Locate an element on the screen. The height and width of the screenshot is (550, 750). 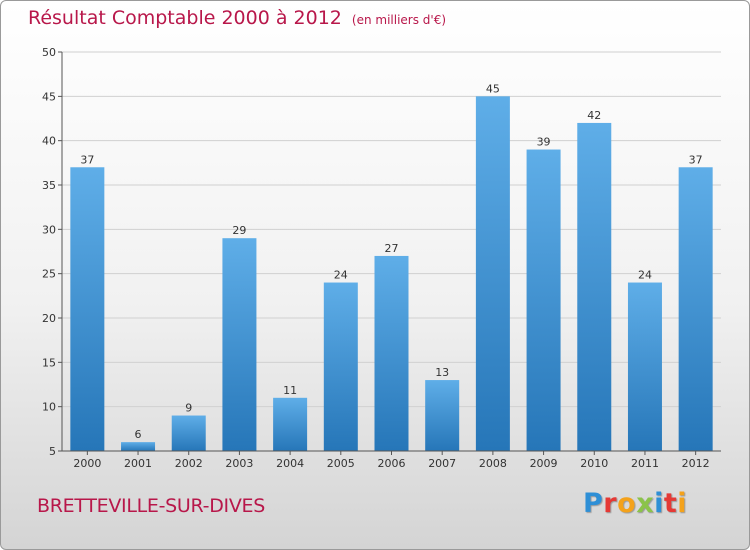
x-tick-label: 2010 is located at coordinates (594, 463).